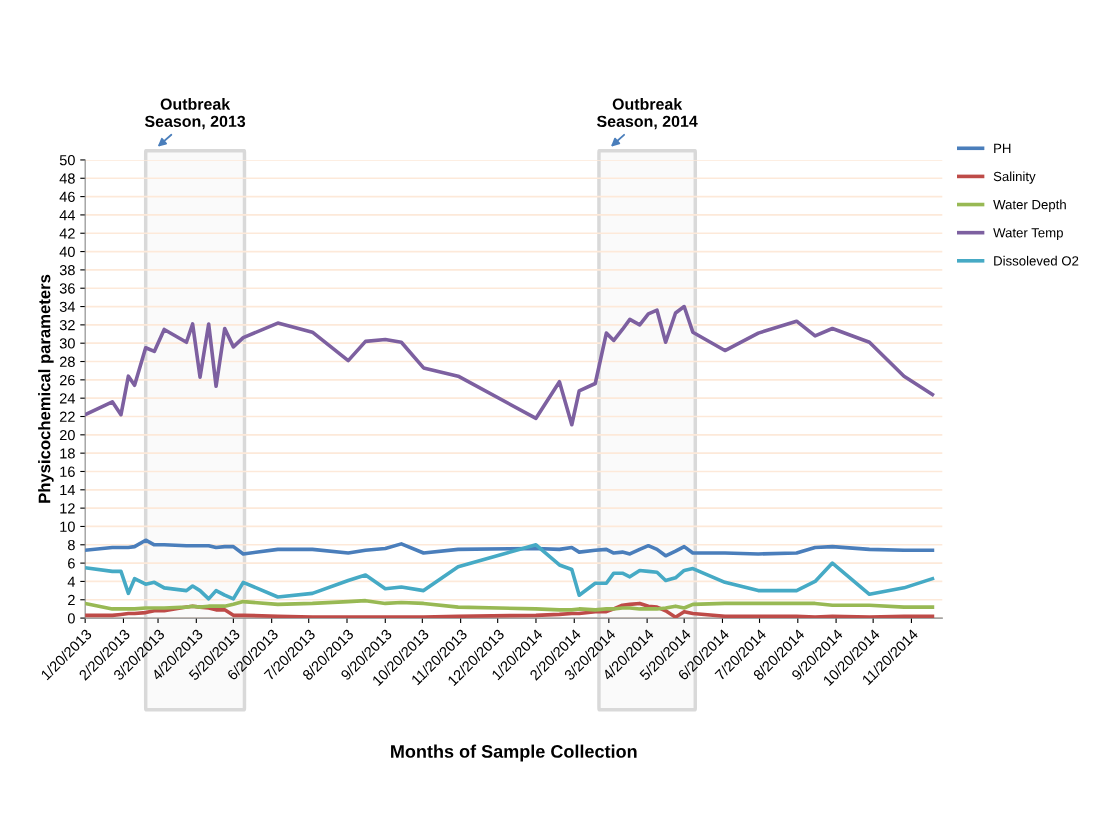  What do you see at coordinates (71, 581) in the screenshot?
I see `y-tick-label: 4` at bounding box center [71, 581].